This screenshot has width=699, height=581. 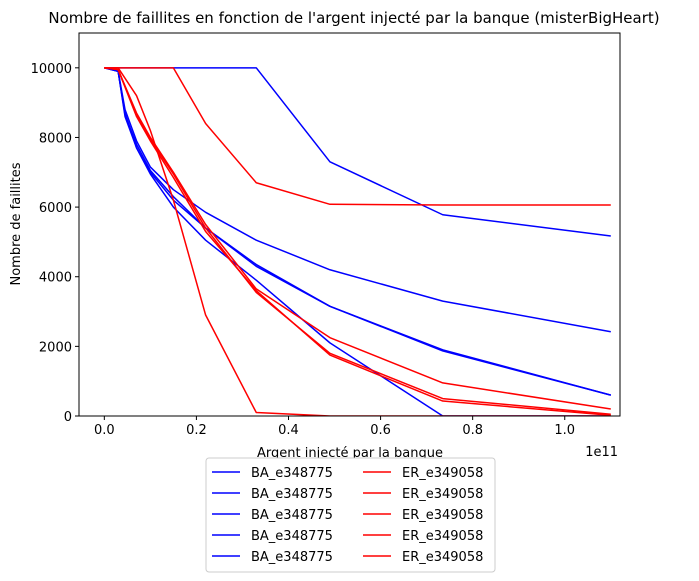 I want to click on y-tick-label: 2000, so click(x=55, y=347).